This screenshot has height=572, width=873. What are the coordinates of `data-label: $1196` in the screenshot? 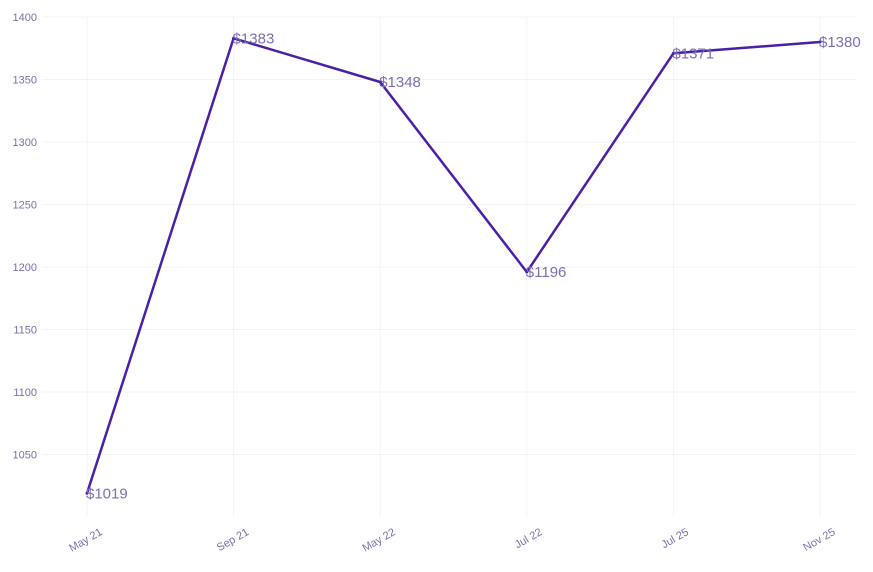 It's located at (546, 272).